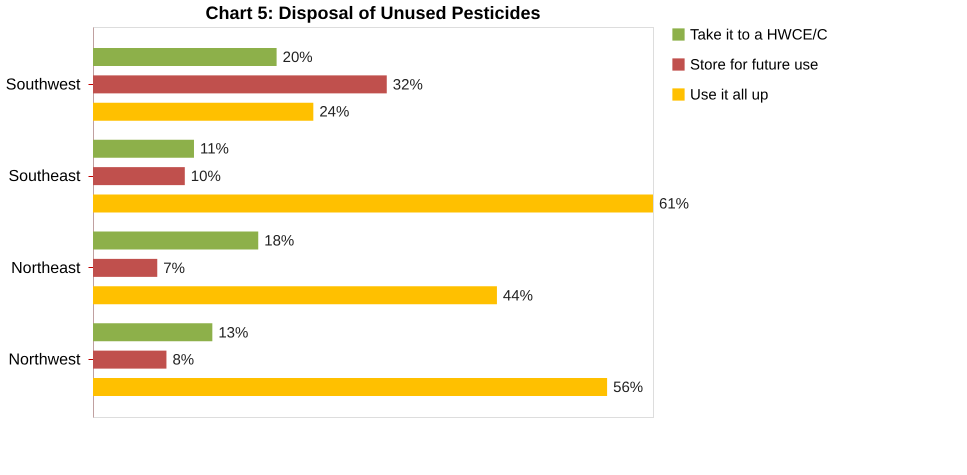 Image resolution: width=967 pixels, height=475 pixels. Describe the element at coordinates (759, 35) in the screenshot. I see `legend-label: Take it to a HWCE/C` at that location.